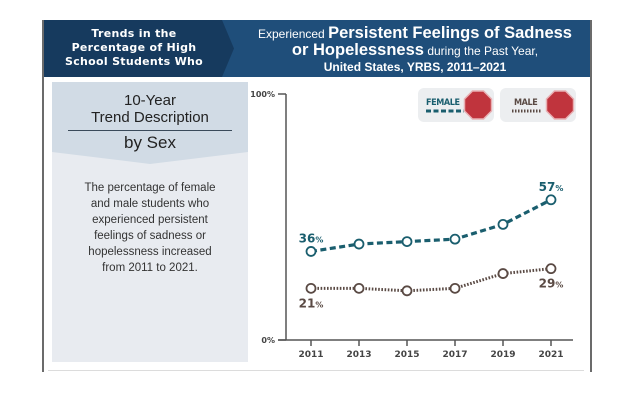 Image resolution: width=626 pixels, height=407 pixels. Describe the element at coordinates (262, 94) in the screenshot. I see `y-tick-label-max: 100%` at that location.